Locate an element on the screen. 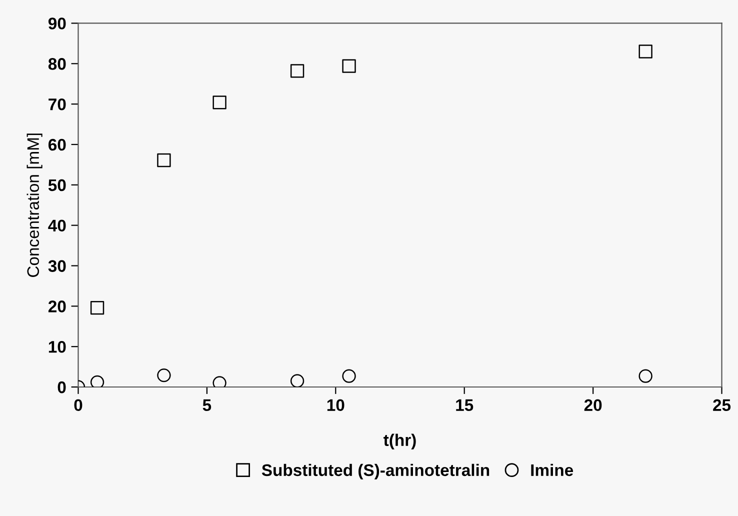 Image resolution: width=738 pixels, height=516 pixels. y-tick-label: 70 is located at coordinates (57, 104).